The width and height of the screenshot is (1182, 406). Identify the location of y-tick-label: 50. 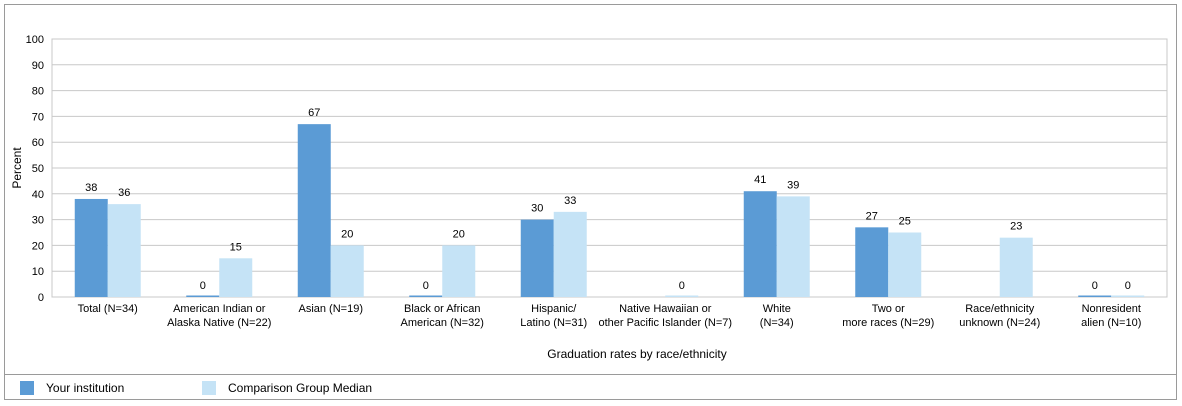
(38, 169).